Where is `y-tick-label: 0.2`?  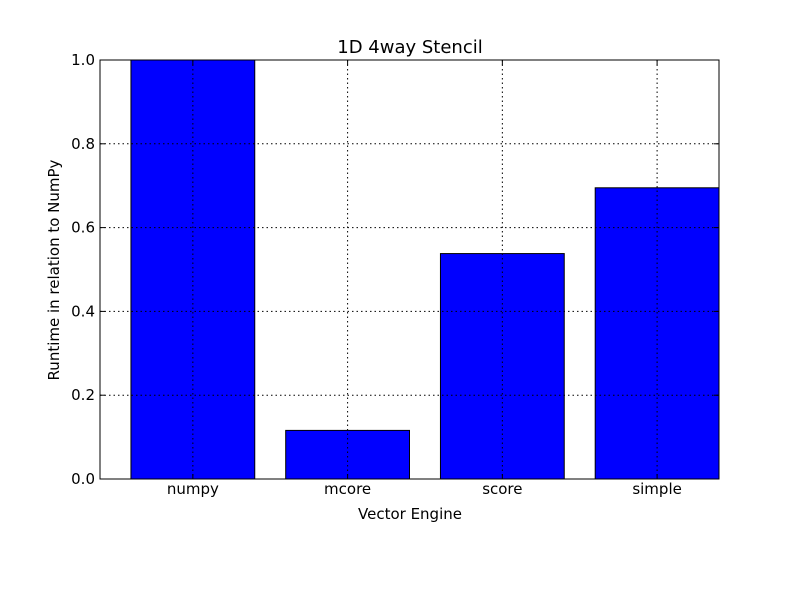
y-tick-label: 0.2 is located at coordinates (83, 395).